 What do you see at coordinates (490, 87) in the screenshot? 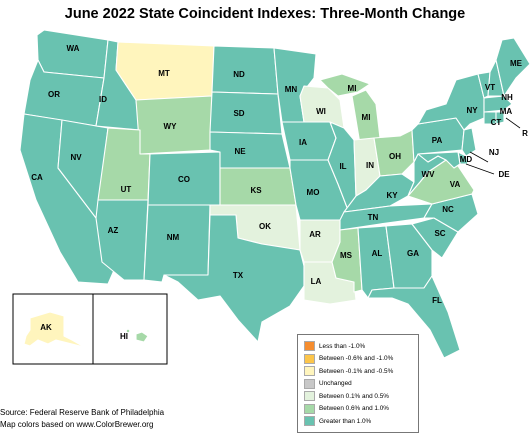
I see `state-label-vt: VT` at bounding box center [490, 87].